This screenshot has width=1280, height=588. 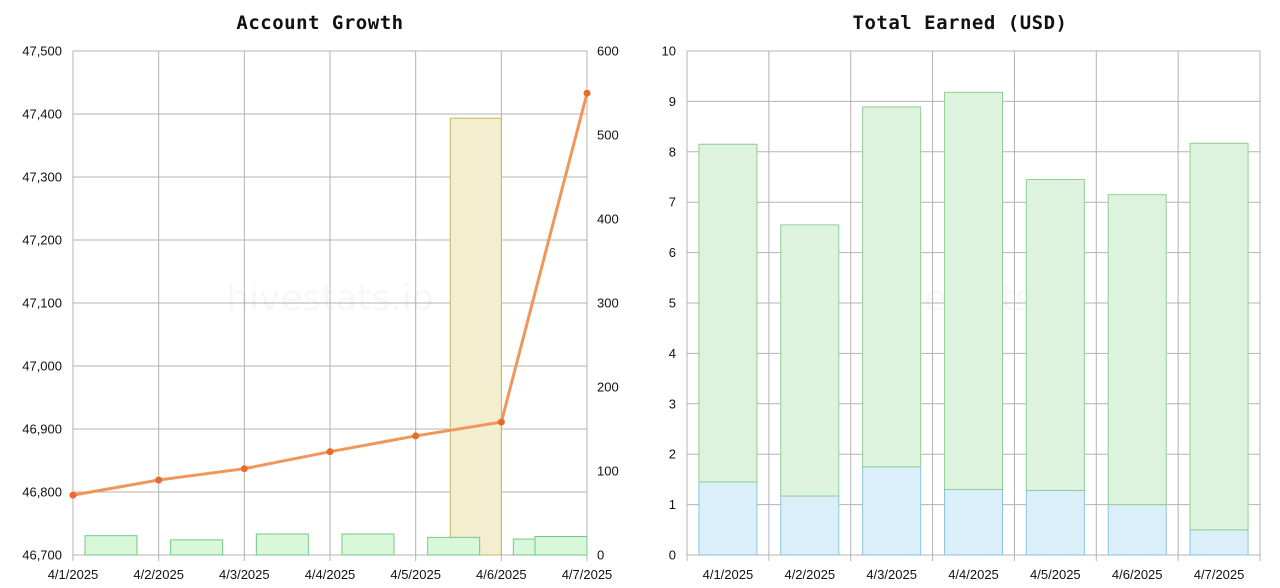 I want to click on y-tick-label: 5, so click(x=672, y=303).